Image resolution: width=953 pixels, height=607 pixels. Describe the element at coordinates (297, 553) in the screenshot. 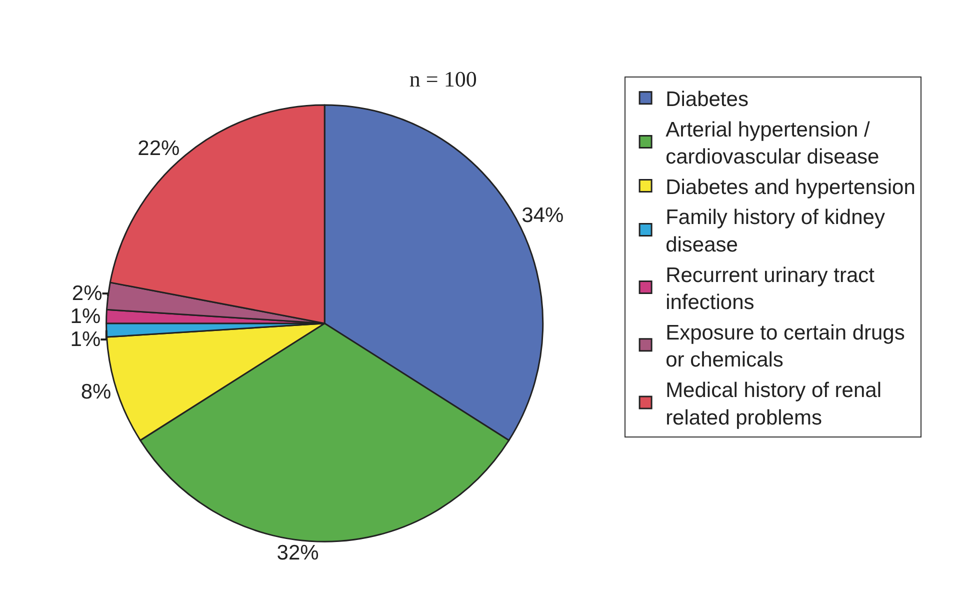

I see `data-label: 32%` at that location.